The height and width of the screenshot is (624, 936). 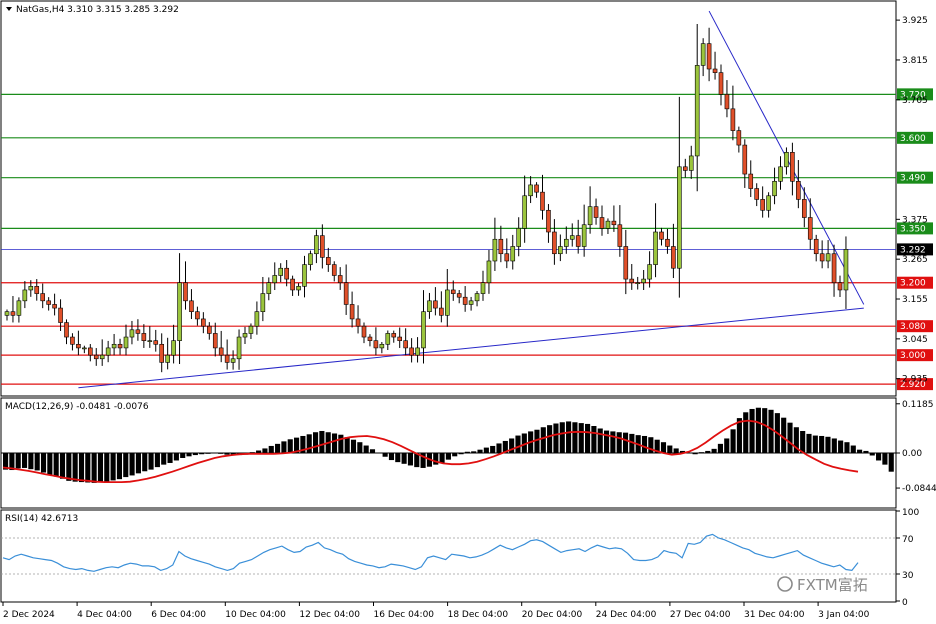 What do you see at coordinates (9, 9) in the screenshot?
I see `dropdown-triangle-icon` at bounding box center [9, 9].